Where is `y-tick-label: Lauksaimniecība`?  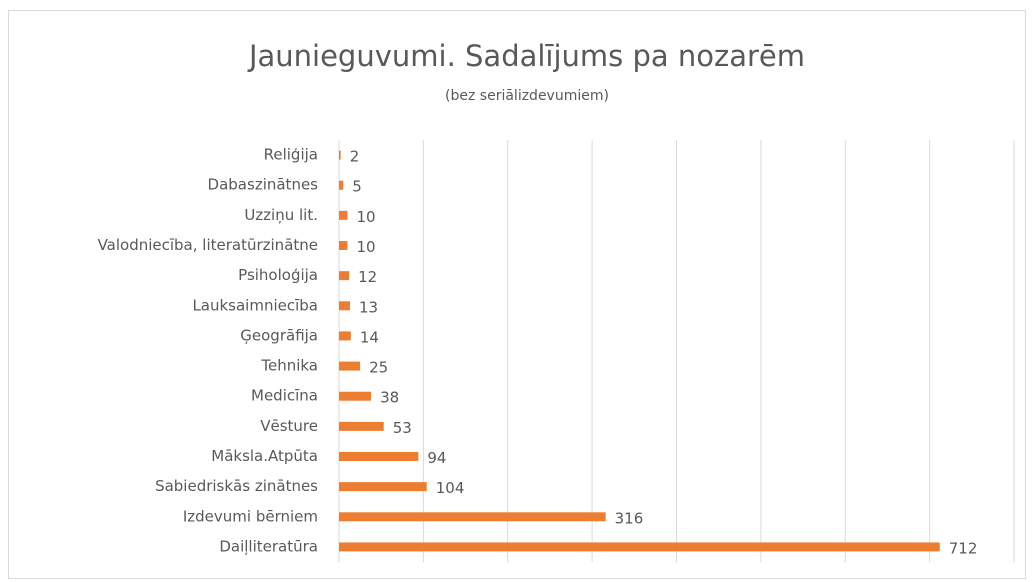
y-tick-label: Lauksaimniecība is located at coordinates (255, 305).